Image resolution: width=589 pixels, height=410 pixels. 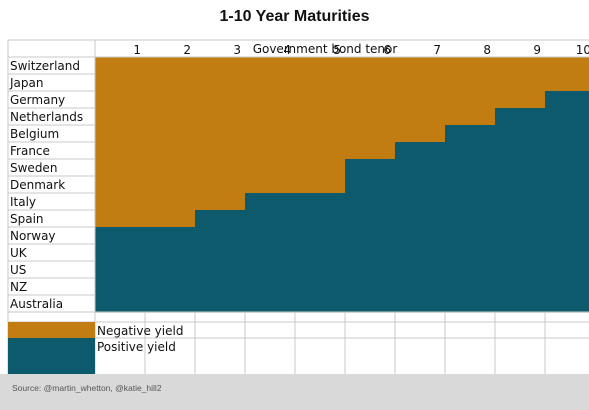 What do you see at coordinates (140, 331) in the screenshot?
I see `legend-label-0: Negative yield` at bounding box center [140, 331].